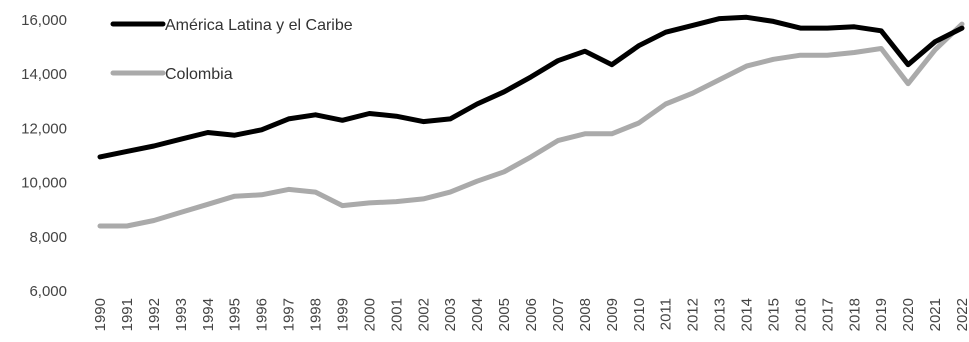 This screenshot has height=342, width=969. I want to click on x-tick-label: 2001, so click(396, 314).